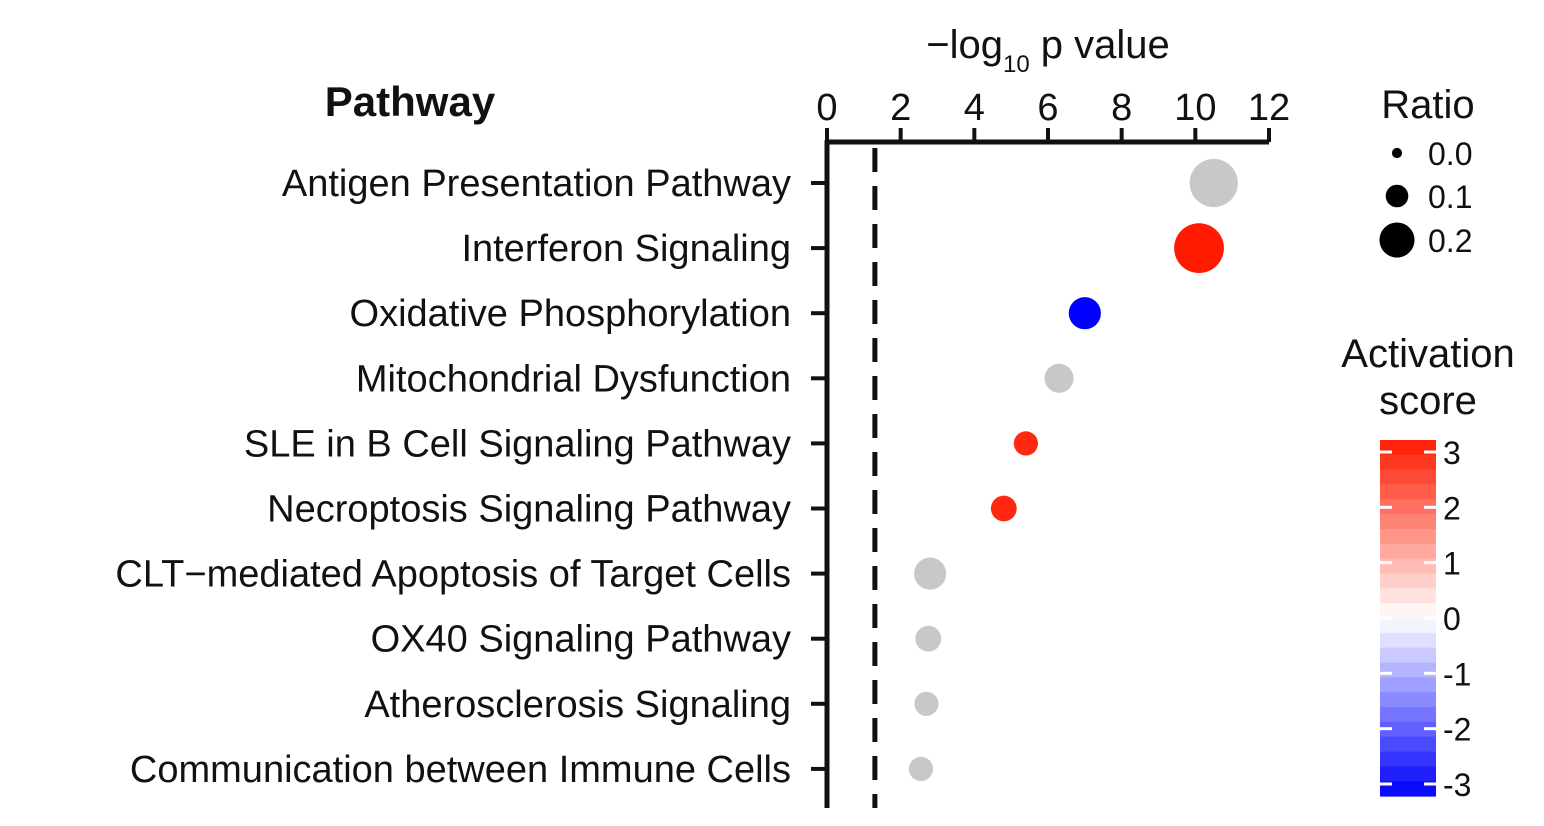  I want to click on colorbar-tick-label: -1, so click(1457, 674).